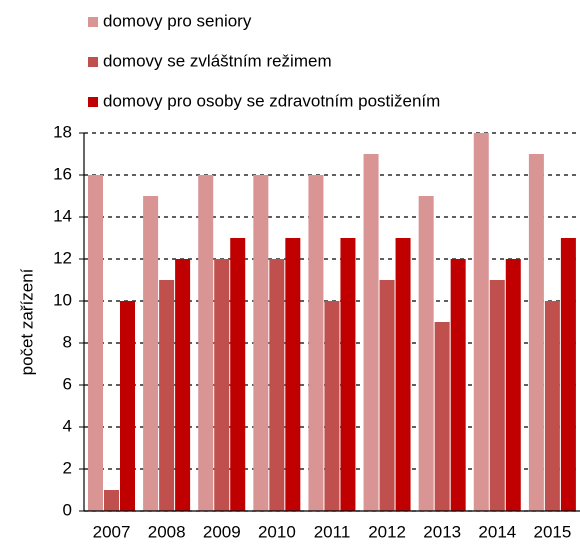 Image resolution: width=580 pixels, height=544 pixels. I want to click on y-tick-label: 16, so click(62, 173).